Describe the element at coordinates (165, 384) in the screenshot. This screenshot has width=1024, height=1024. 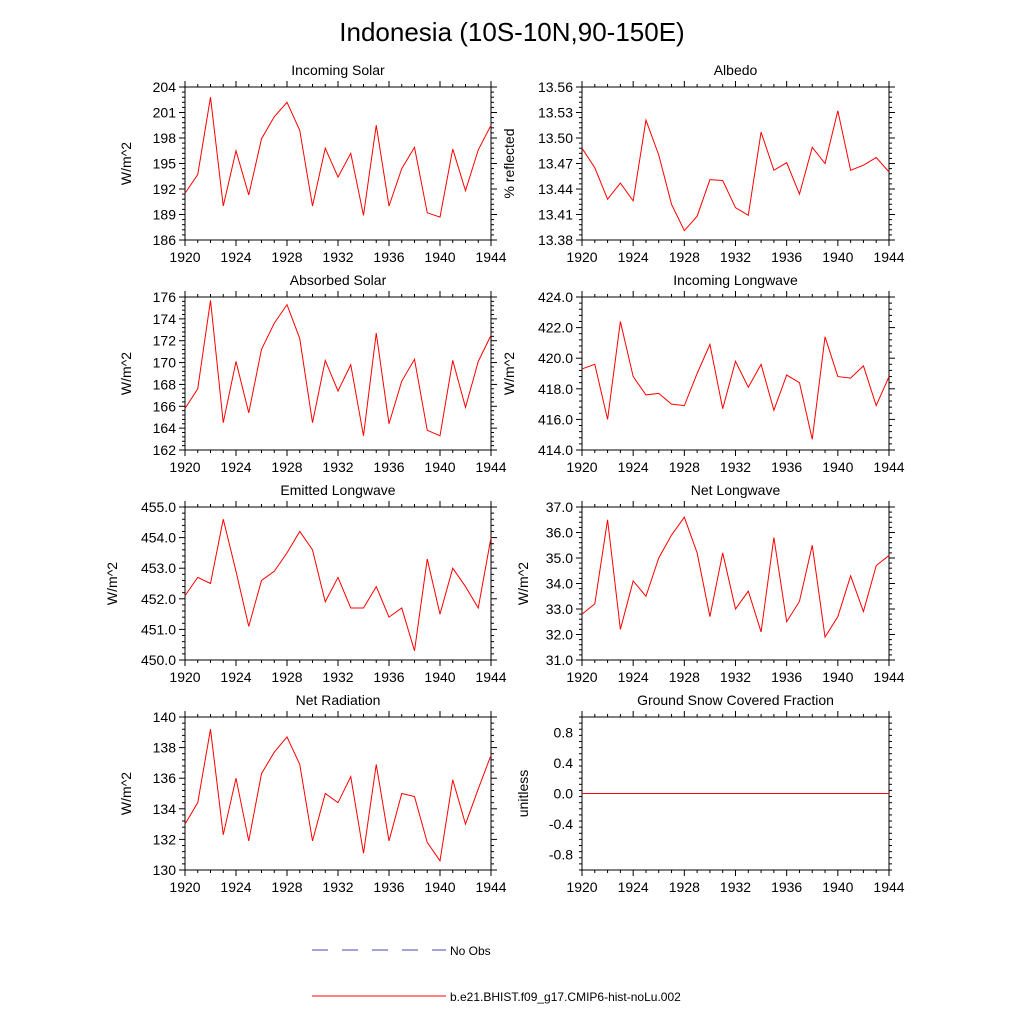
I see `y-tick-label: 168` at that location.